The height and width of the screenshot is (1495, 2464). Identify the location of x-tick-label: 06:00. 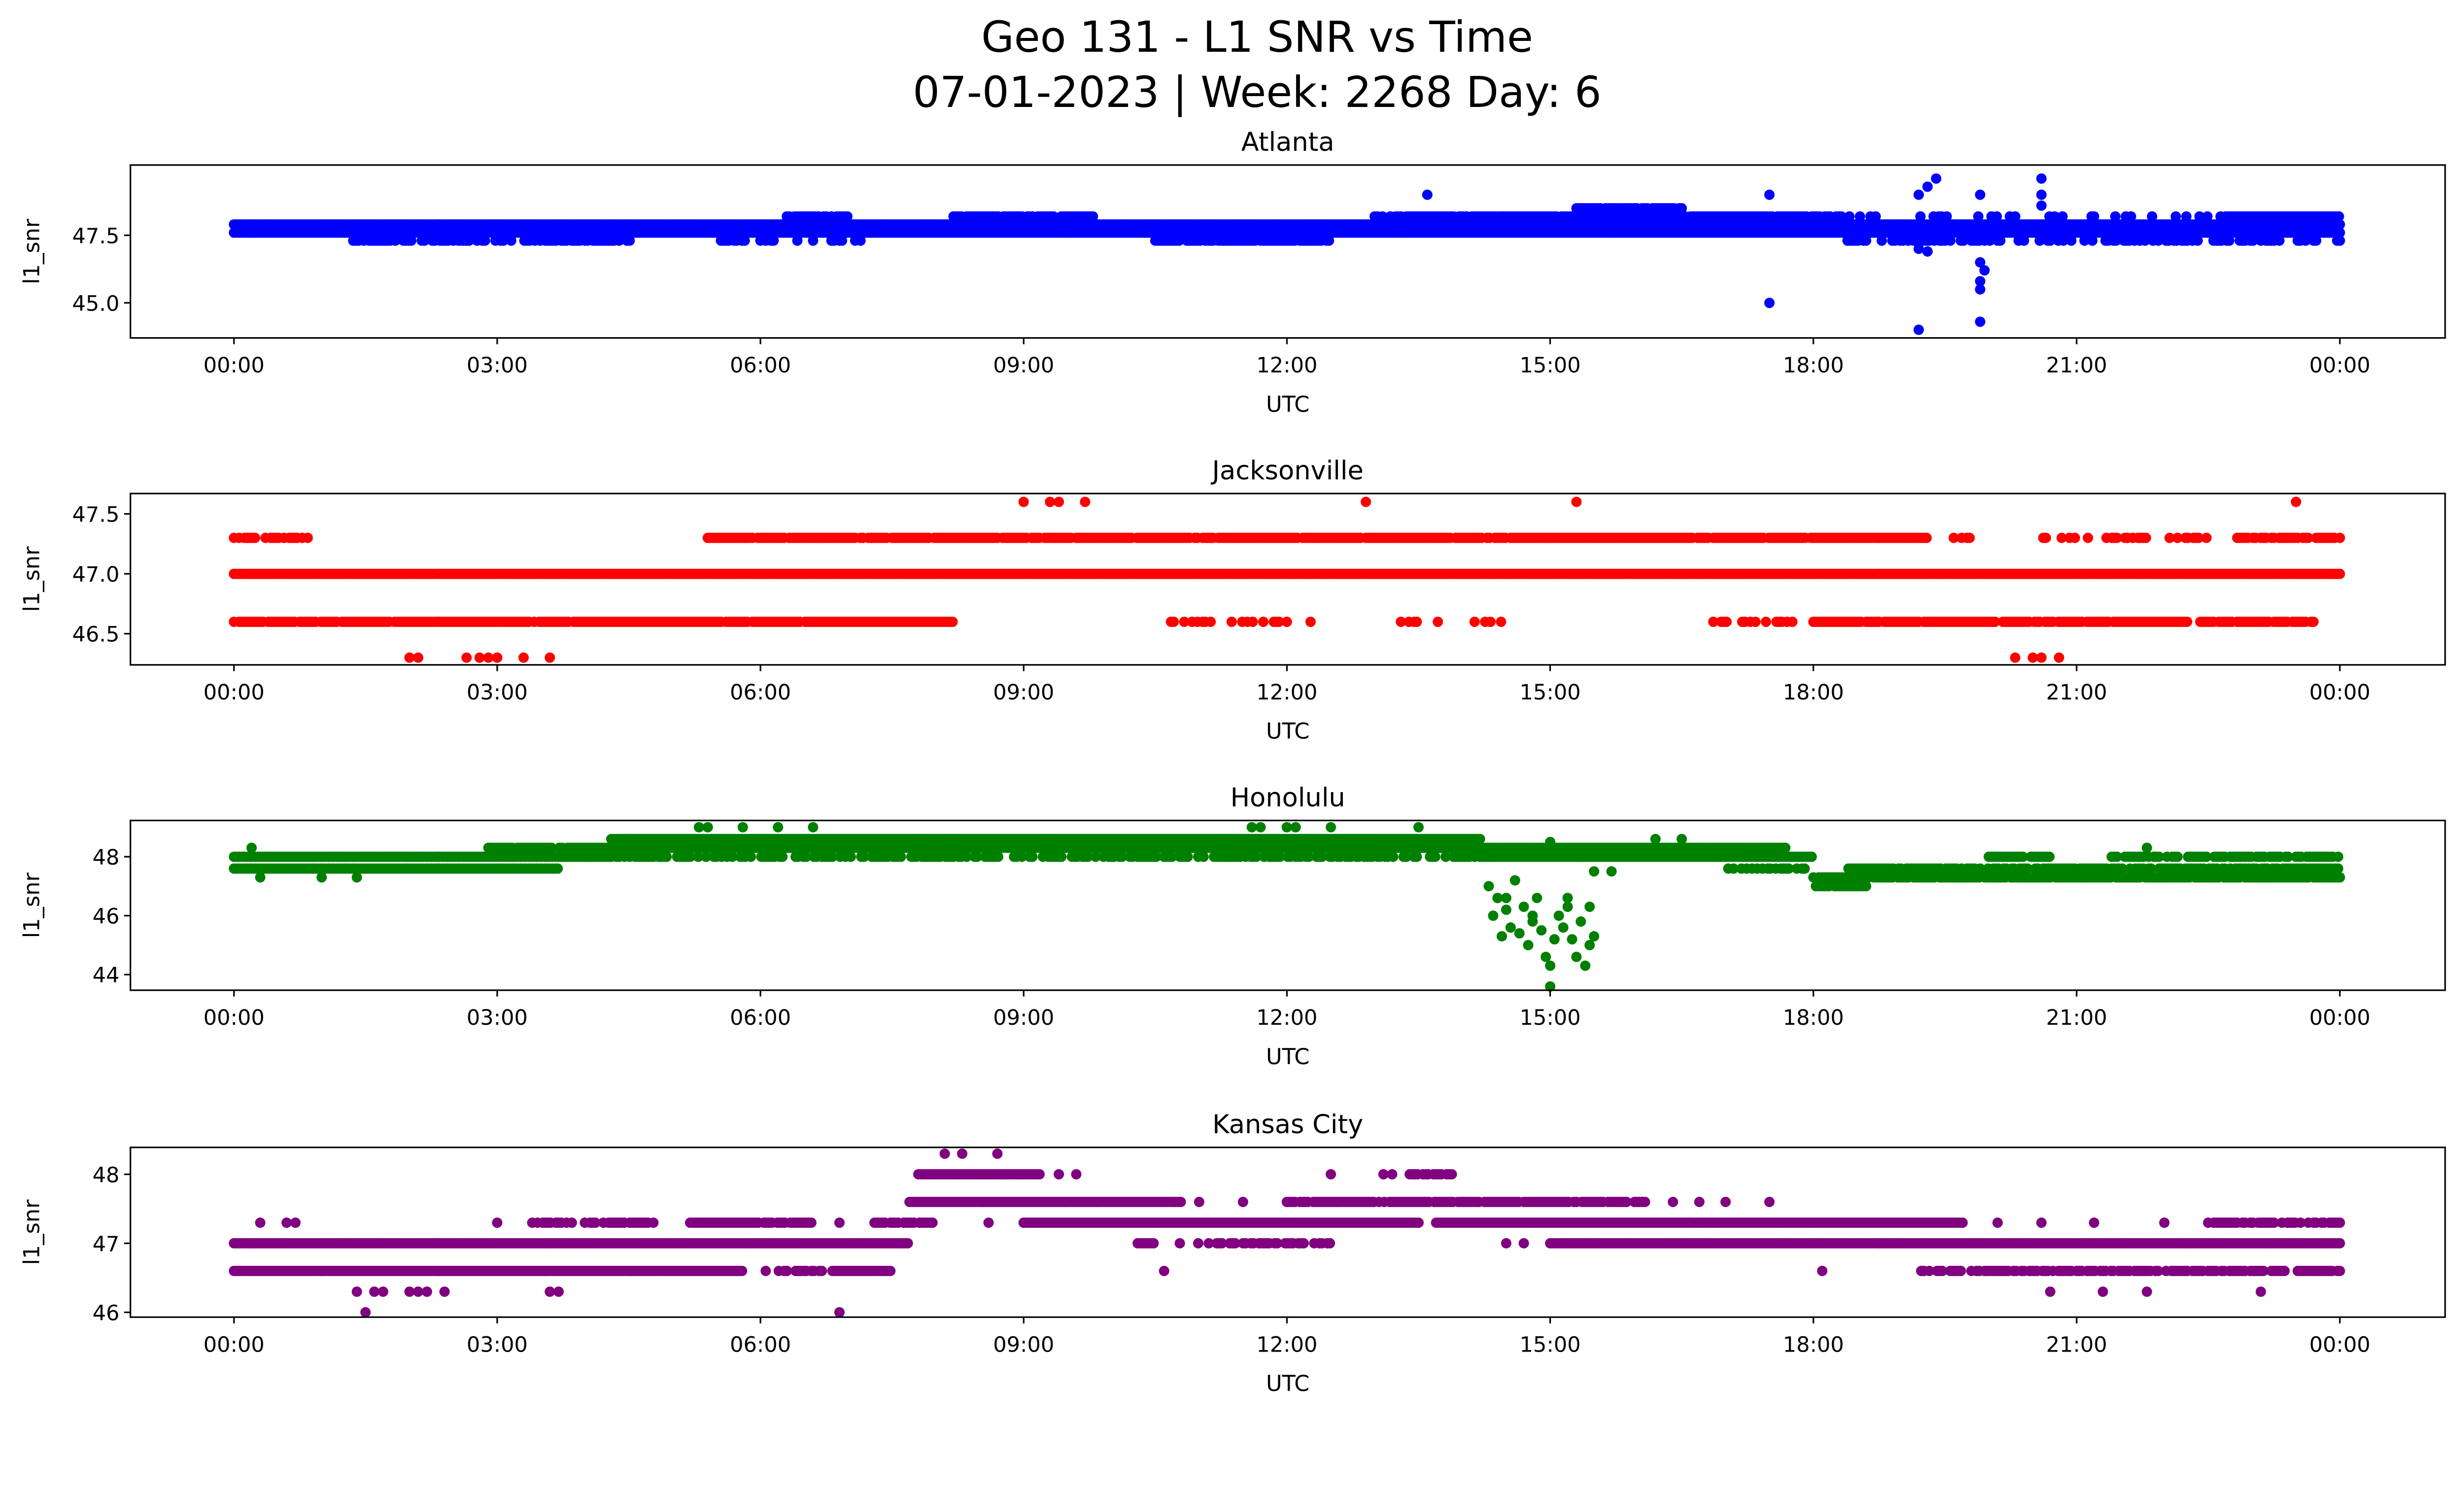
(760, 692).